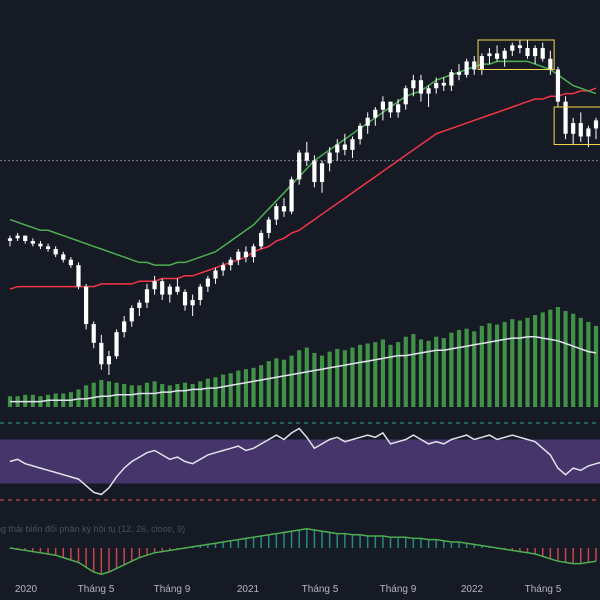  I want to click on x-tick-label: 2021, so click(248, 589).